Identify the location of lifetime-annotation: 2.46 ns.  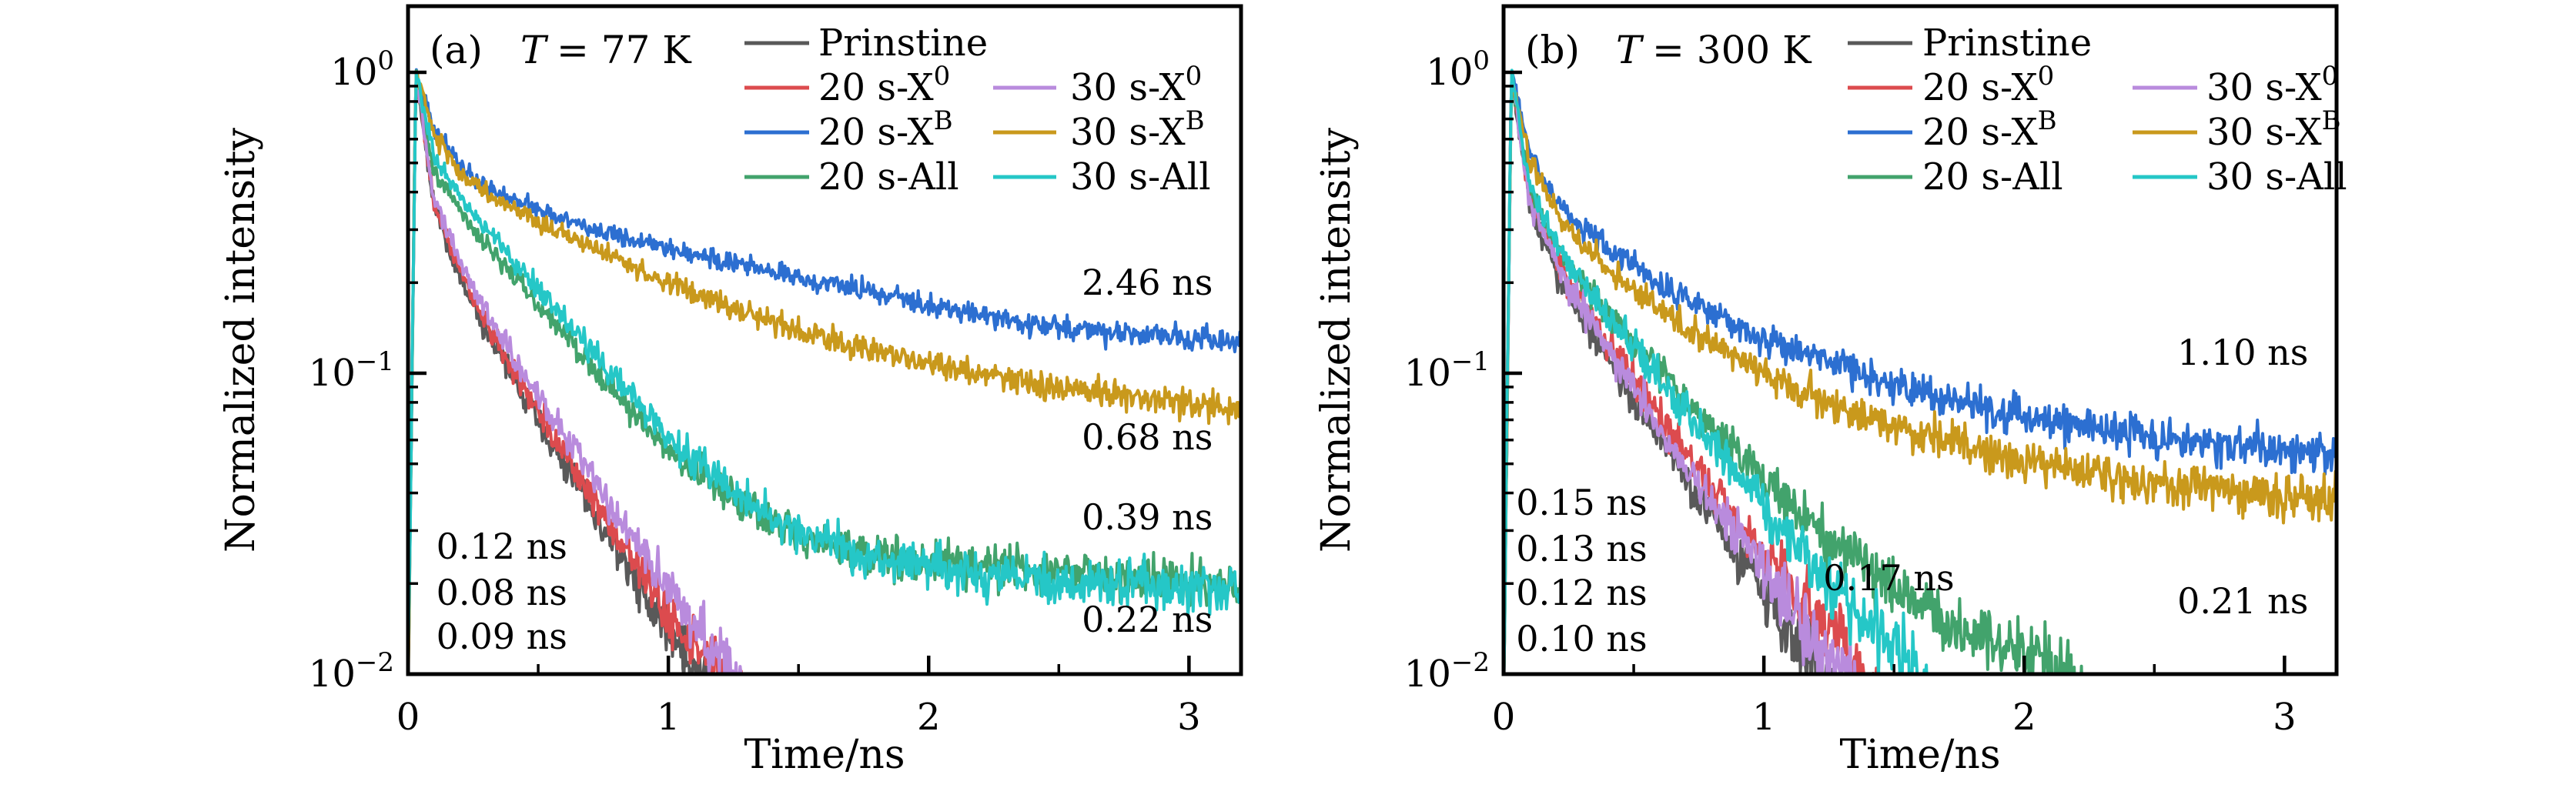
(1148, 282).